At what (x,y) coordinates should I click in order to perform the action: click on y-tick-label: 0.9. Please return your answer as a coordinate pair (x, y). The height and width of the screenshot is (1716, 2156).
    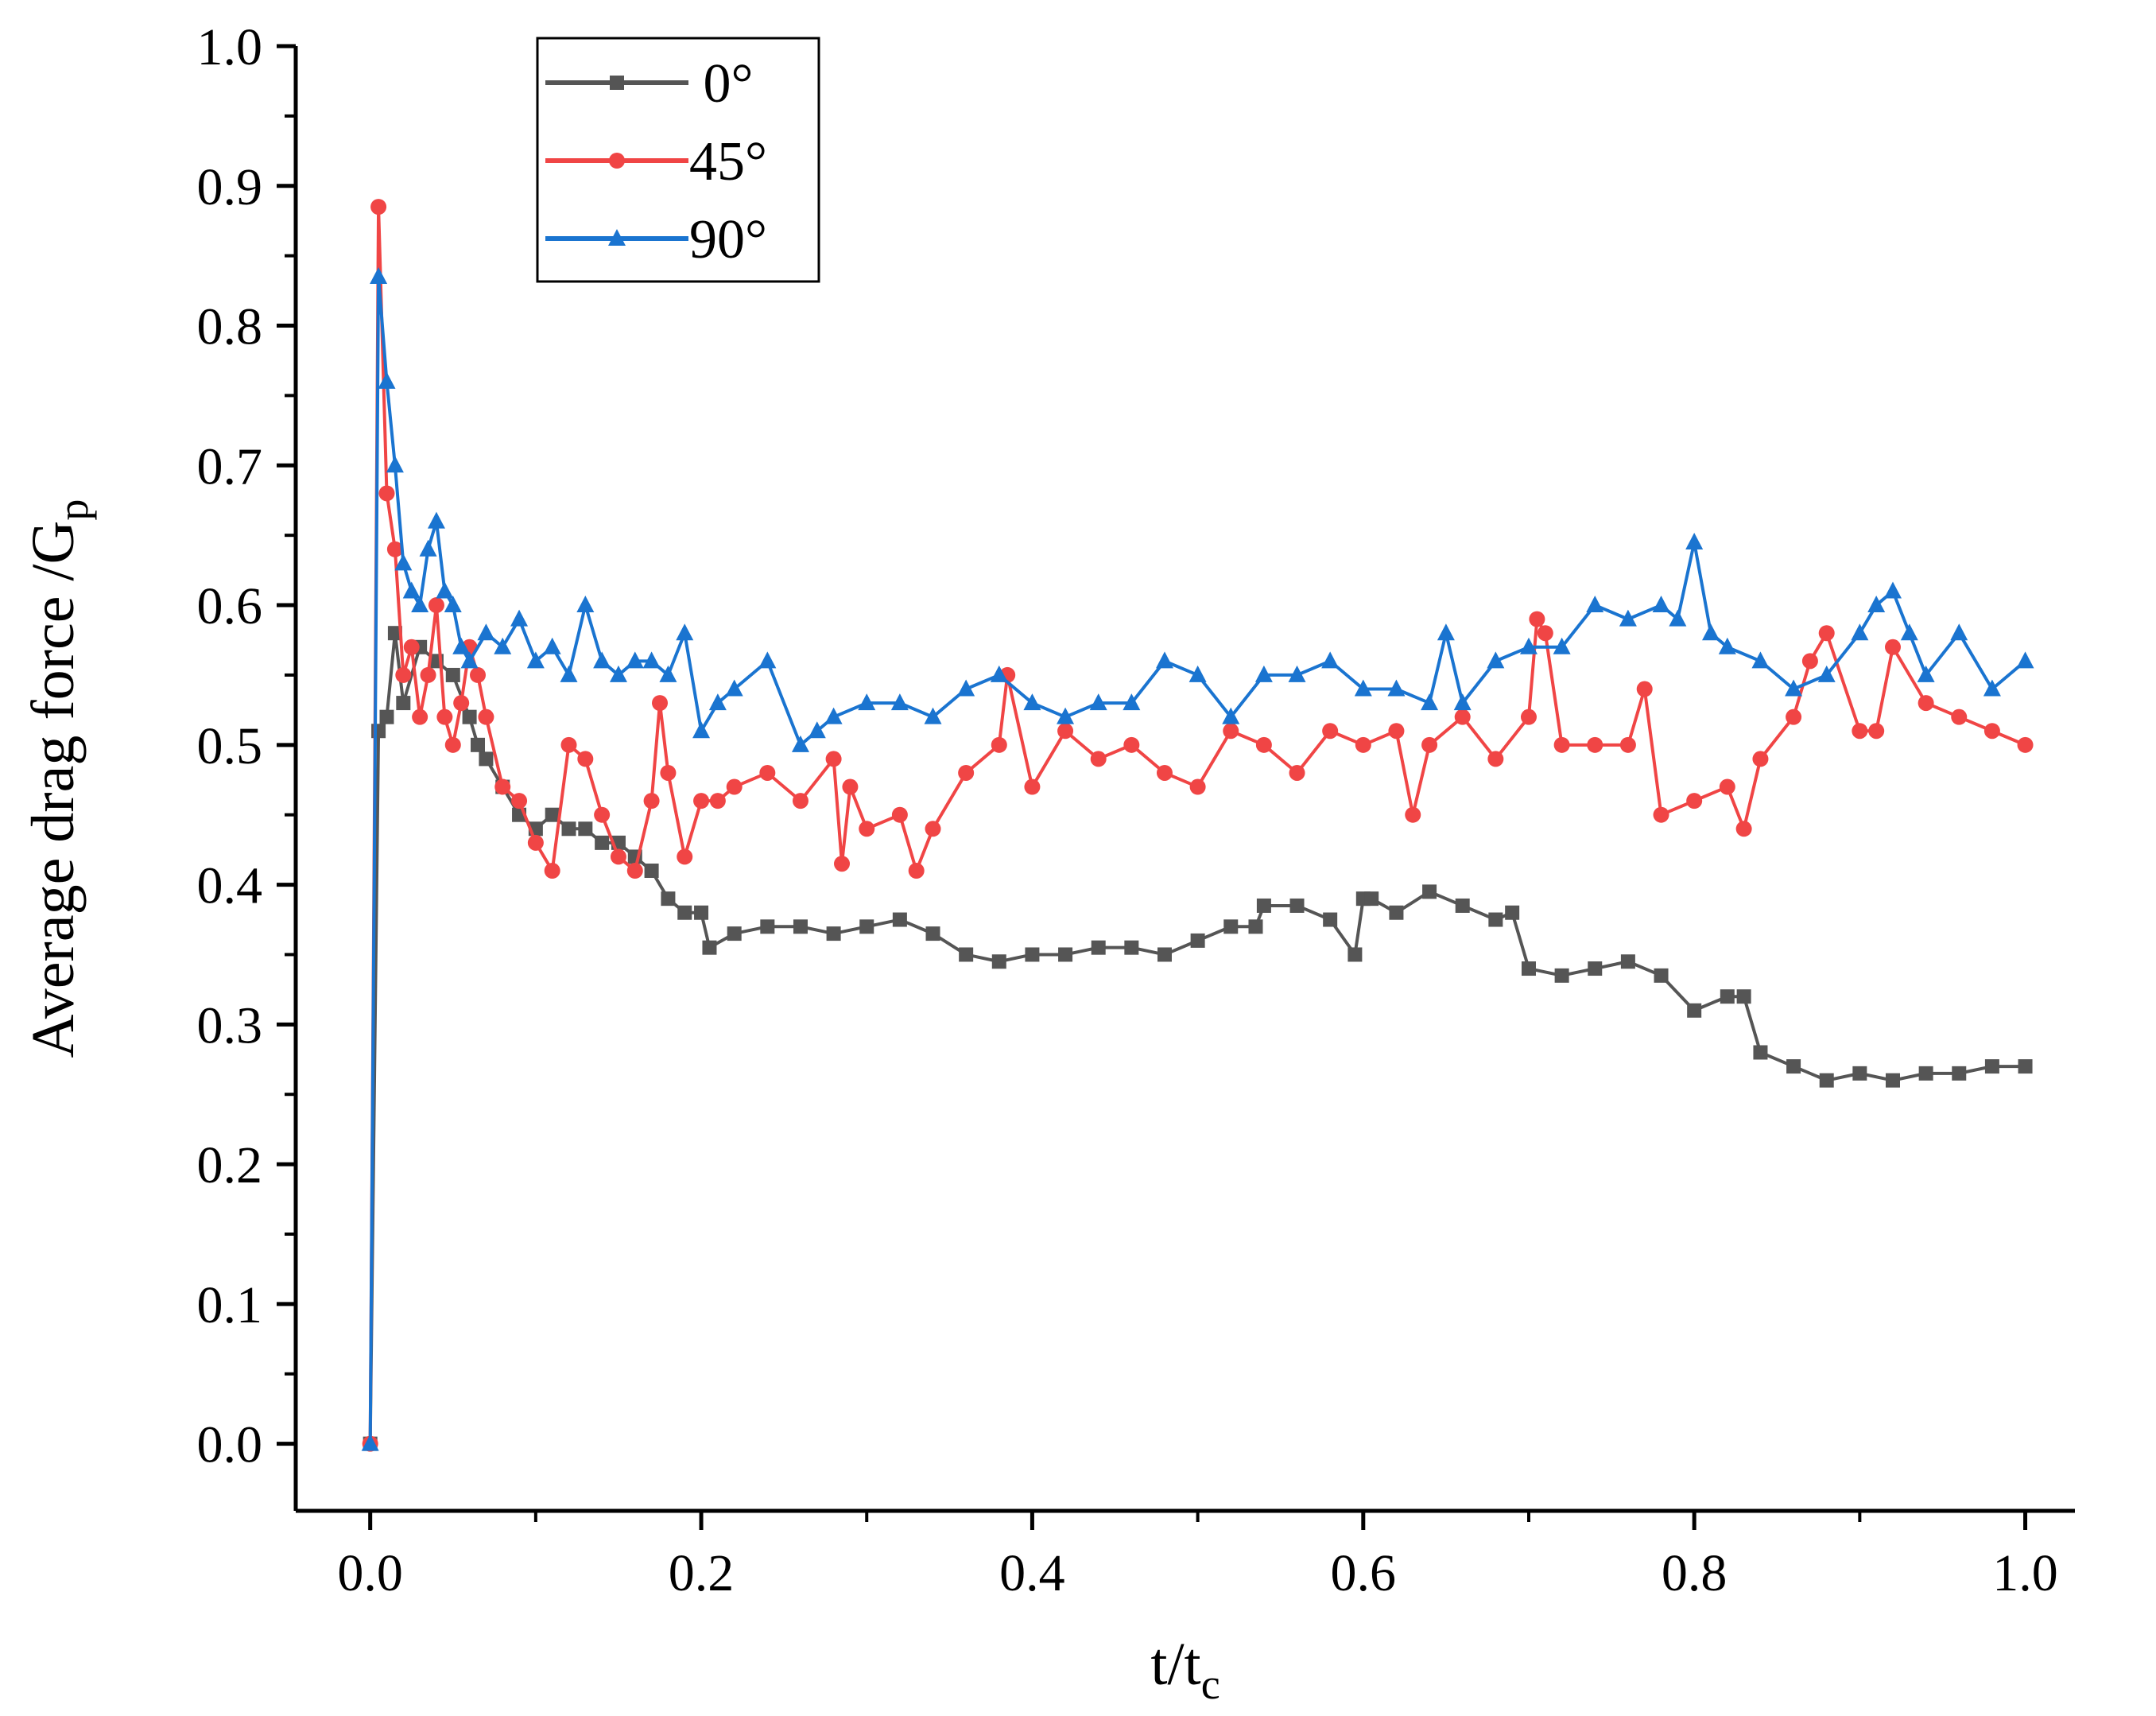
    Looking at the image, I should click on (230, 187).